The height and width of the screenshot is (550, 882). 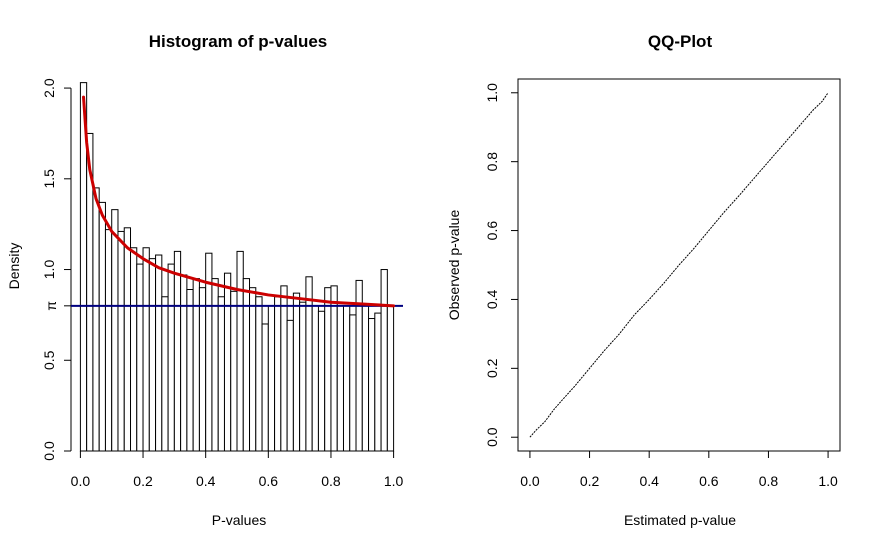 I want to click on qq-plot-x-tick-label: 0.8, so click(x=769, y=481).